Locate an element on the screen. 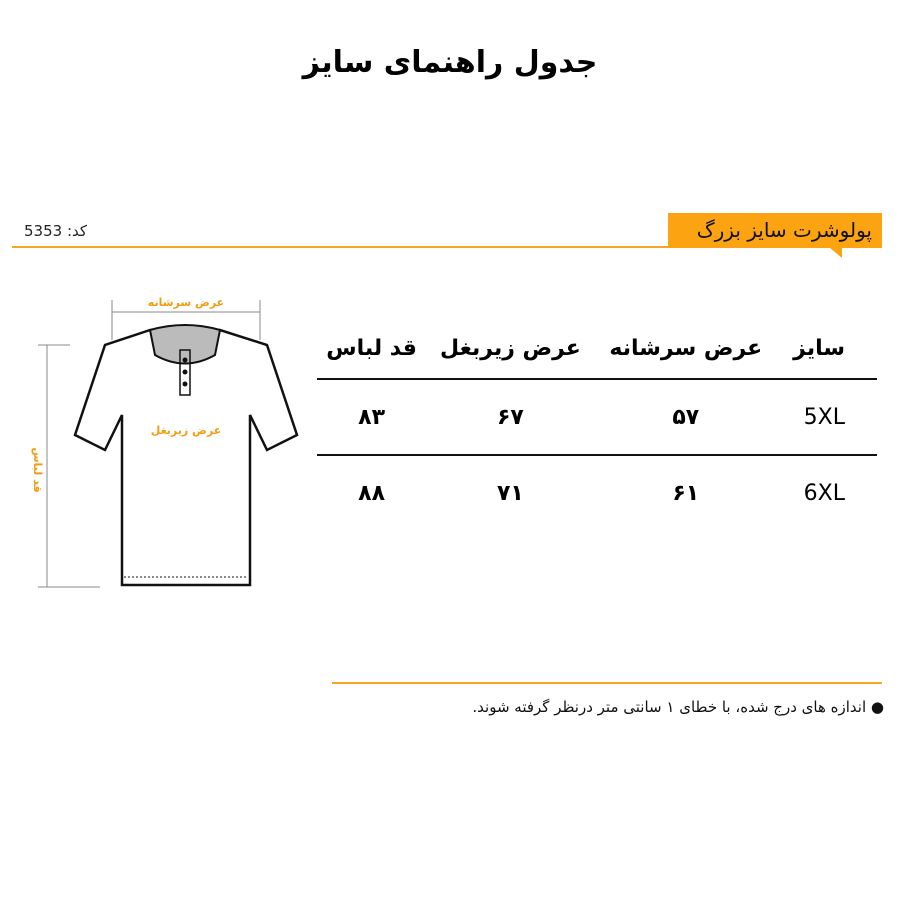 The width and height of the screenshot is (900, 900). header-length: قد لباس is located at coordinates (372, 349).